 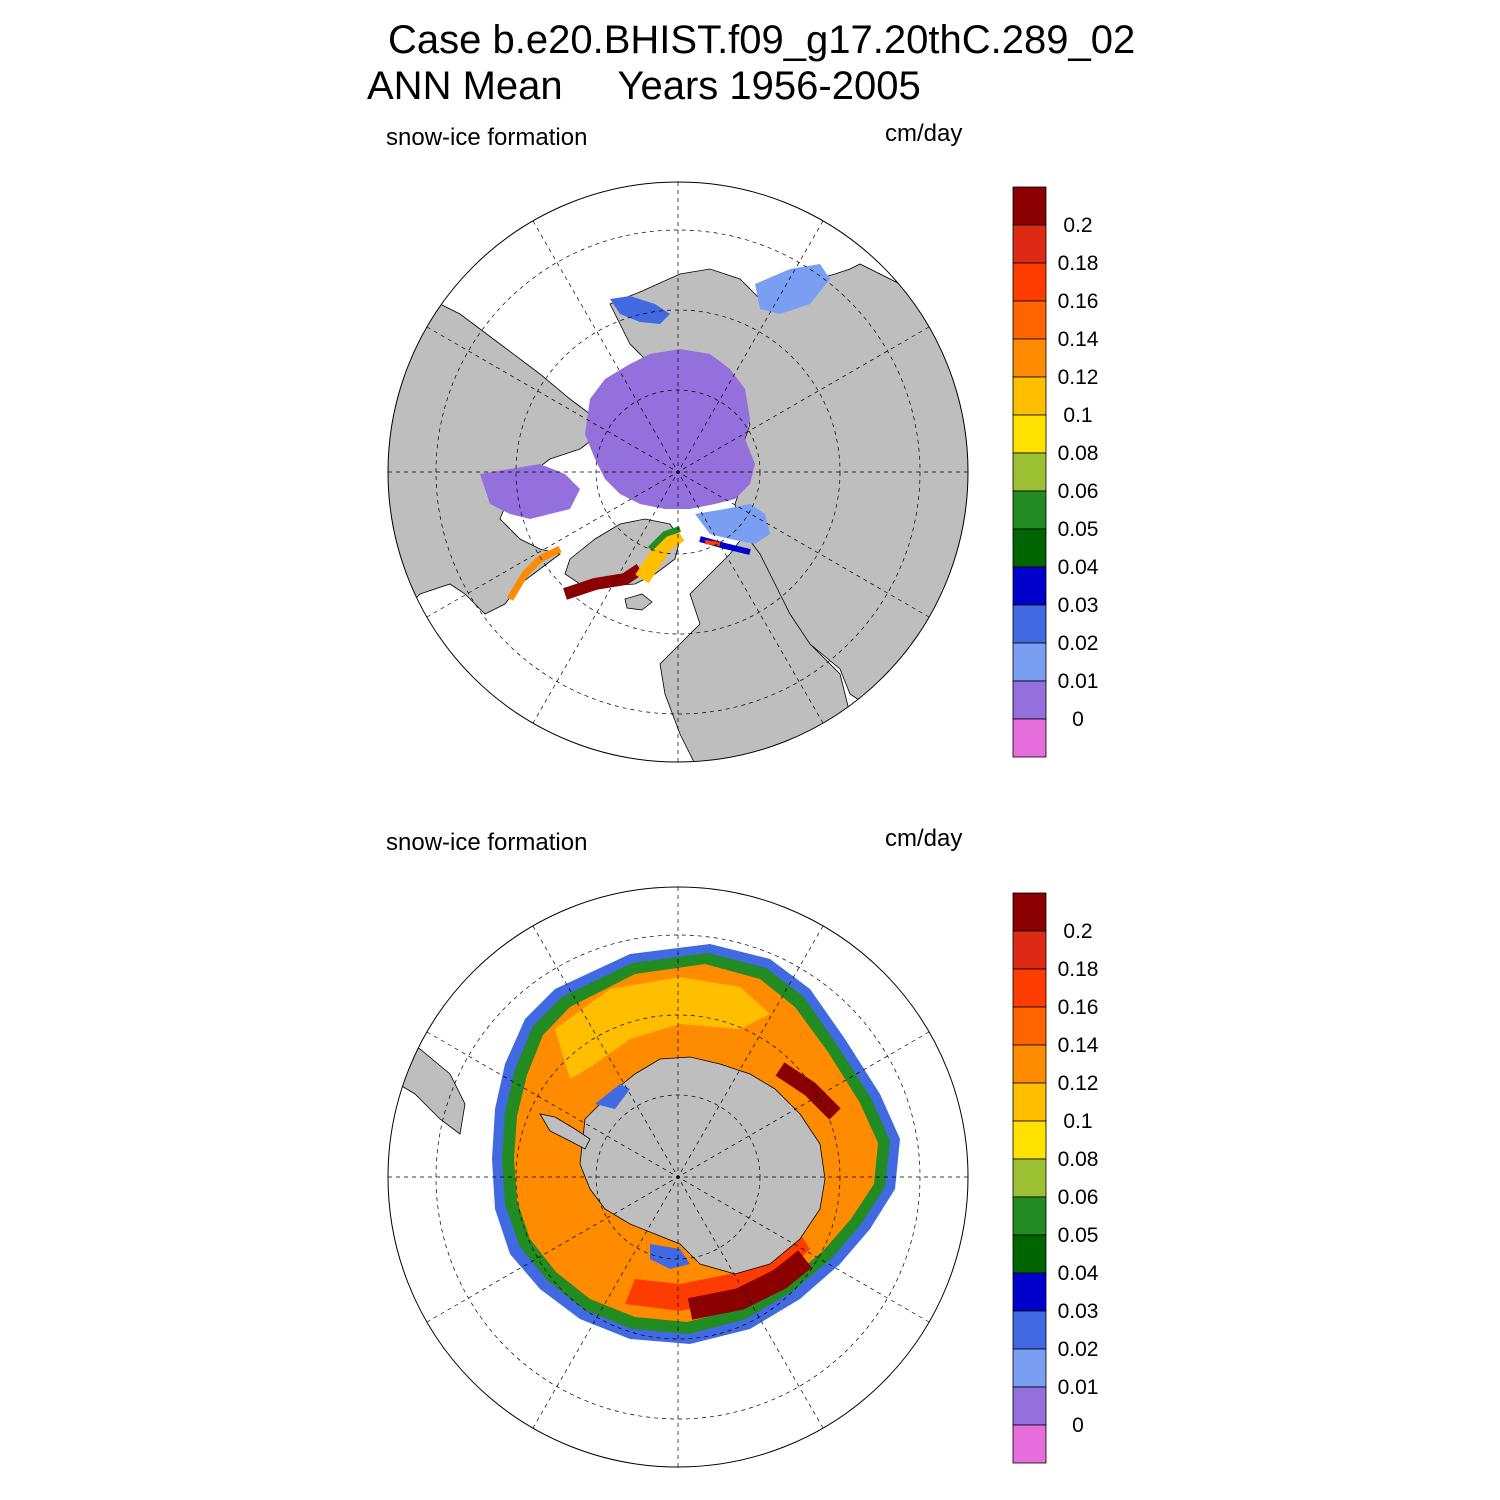 What do you see at coordinates (664, 539) in the screenshot?
I see `north-fram-green` at bounding box center [664, 539].